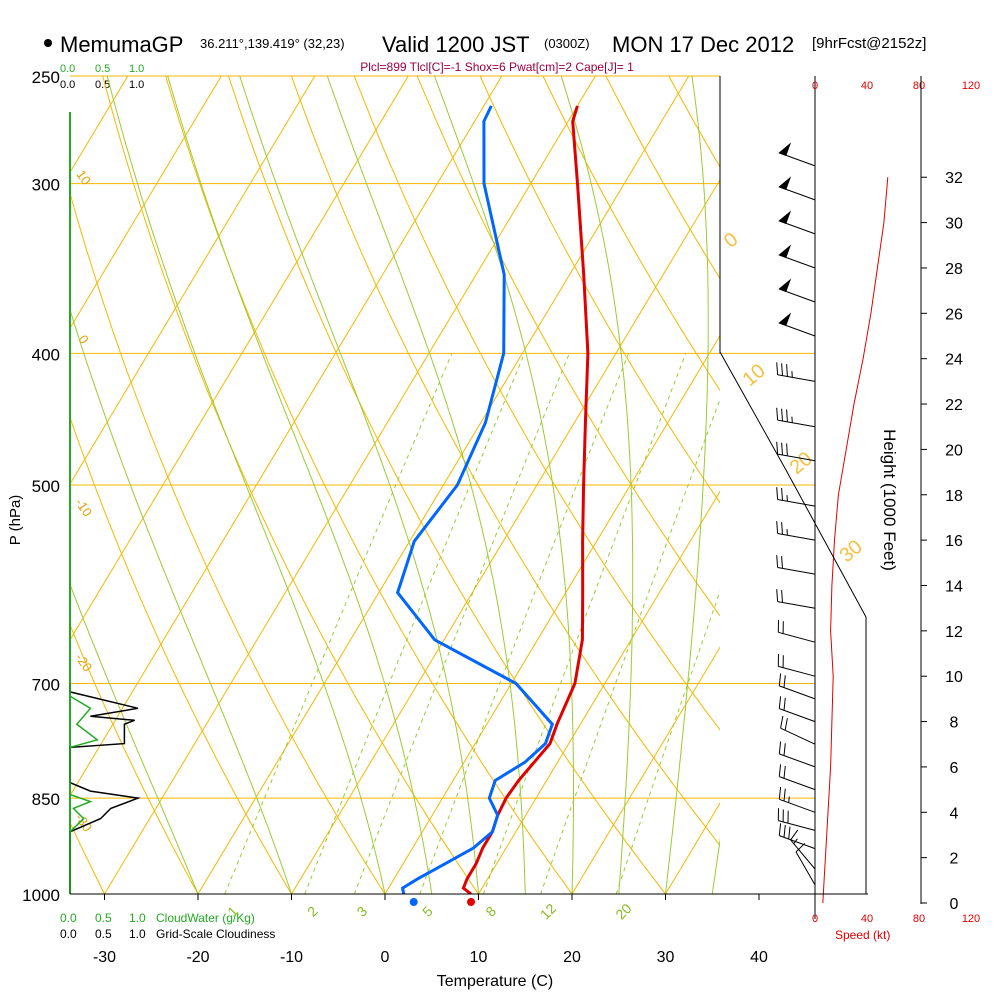  Describe the element at coordinates (495, 981) in the screenshot. I see `x-axis-title: Temperature (C)` at that location.